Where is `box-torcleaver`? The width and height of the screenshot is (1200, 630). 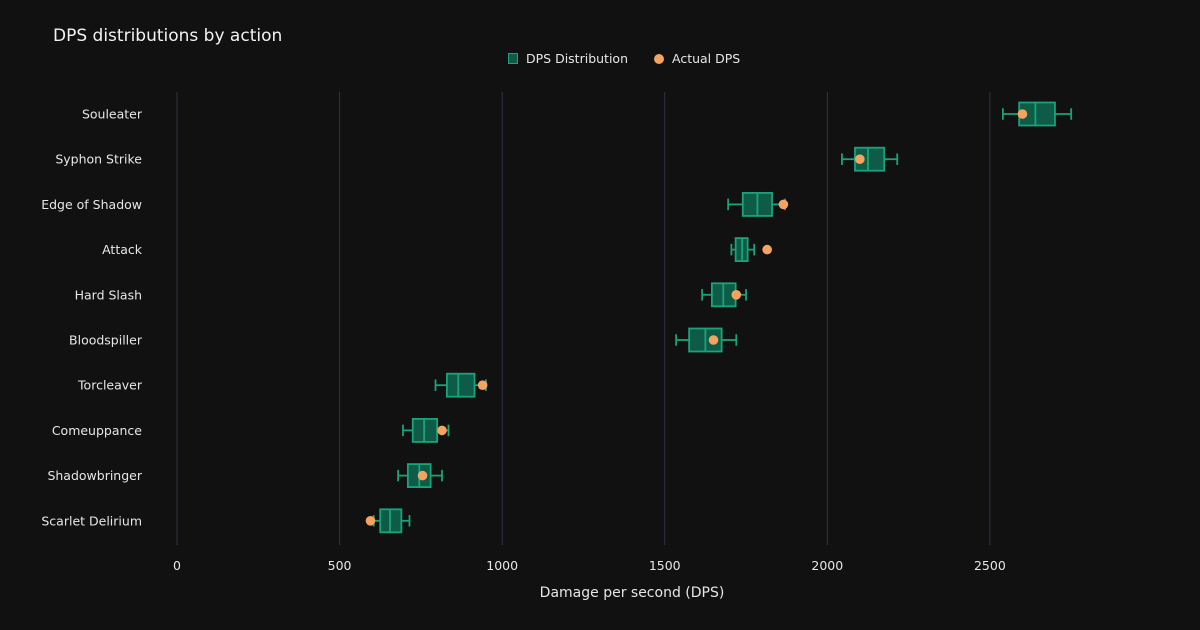 box-torcleaver is located at coordinates (460, 385).